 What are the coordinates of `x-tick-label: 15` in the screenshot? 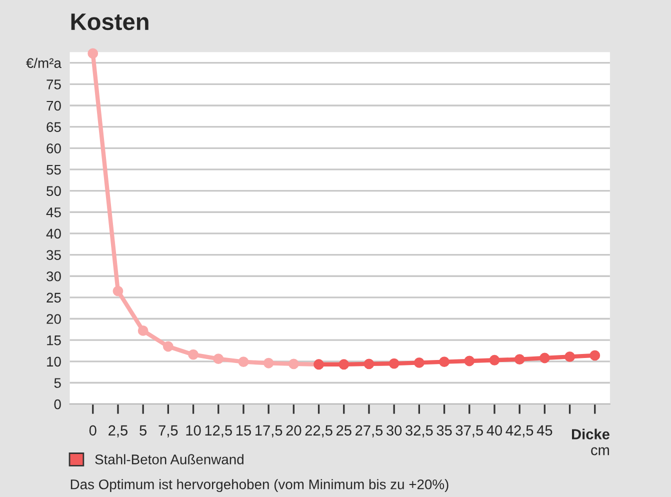 It's located at (243, 430).